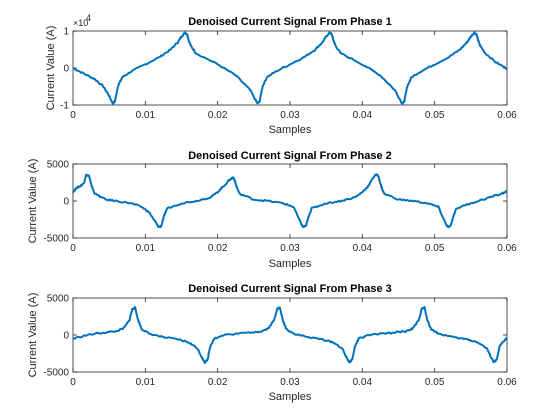 The width and height of the screenshot is (560, 420). I want to click on y-tick-label: 1, so click(66, 32).